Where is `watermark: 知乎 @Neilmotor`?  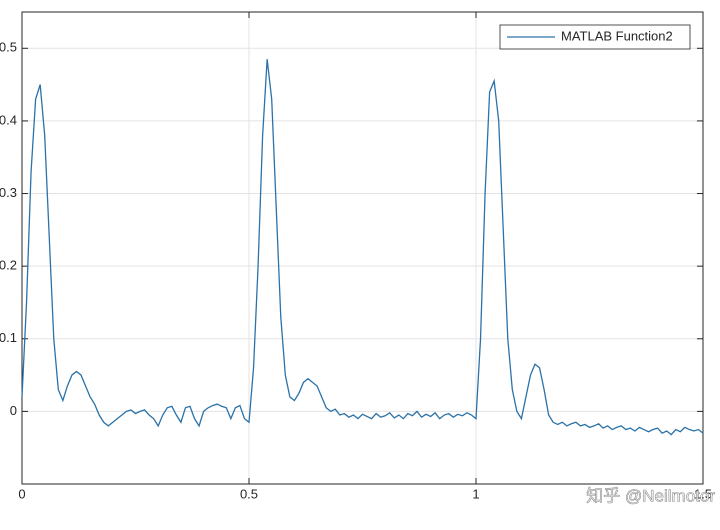
watermark: 知乎 @Neilmotor is located at coordinates (650, 495).